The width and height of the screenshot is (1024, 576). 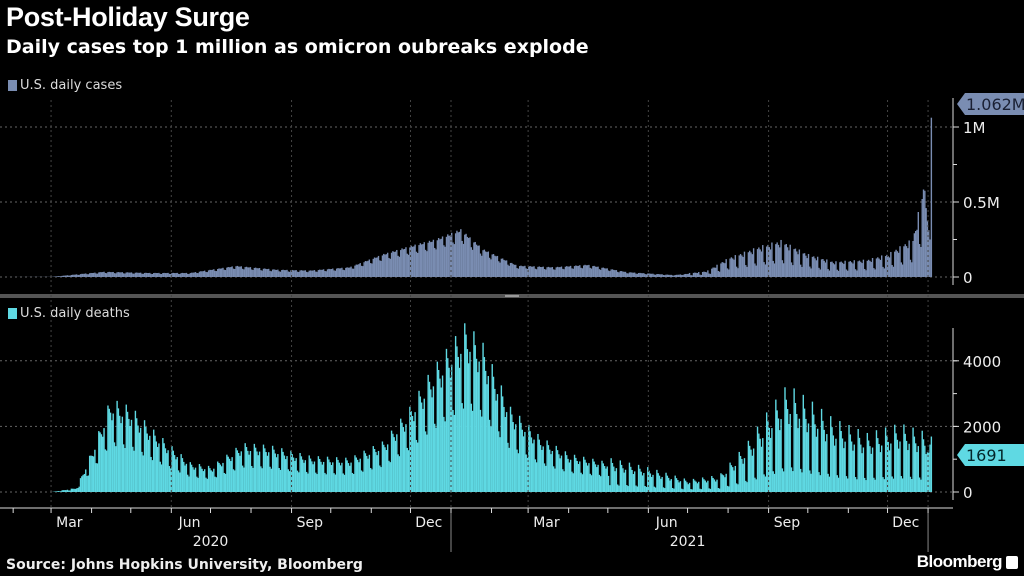 I want to click on x-tick-label: Sep, so click(x=310, y=523).